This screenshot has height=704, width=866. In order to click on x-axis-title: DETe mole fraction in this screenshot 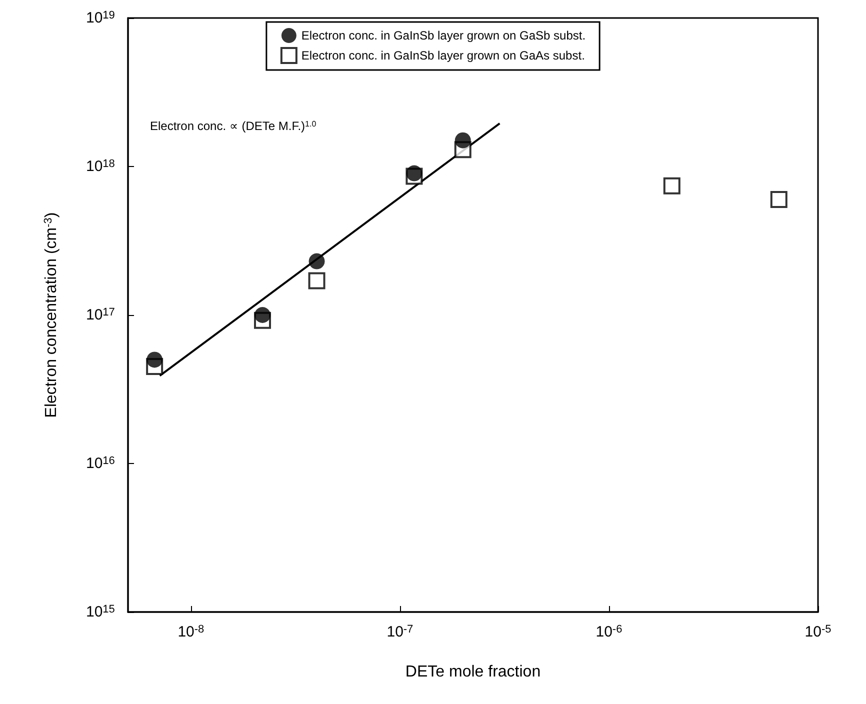, I will do `click(473, 672)`.